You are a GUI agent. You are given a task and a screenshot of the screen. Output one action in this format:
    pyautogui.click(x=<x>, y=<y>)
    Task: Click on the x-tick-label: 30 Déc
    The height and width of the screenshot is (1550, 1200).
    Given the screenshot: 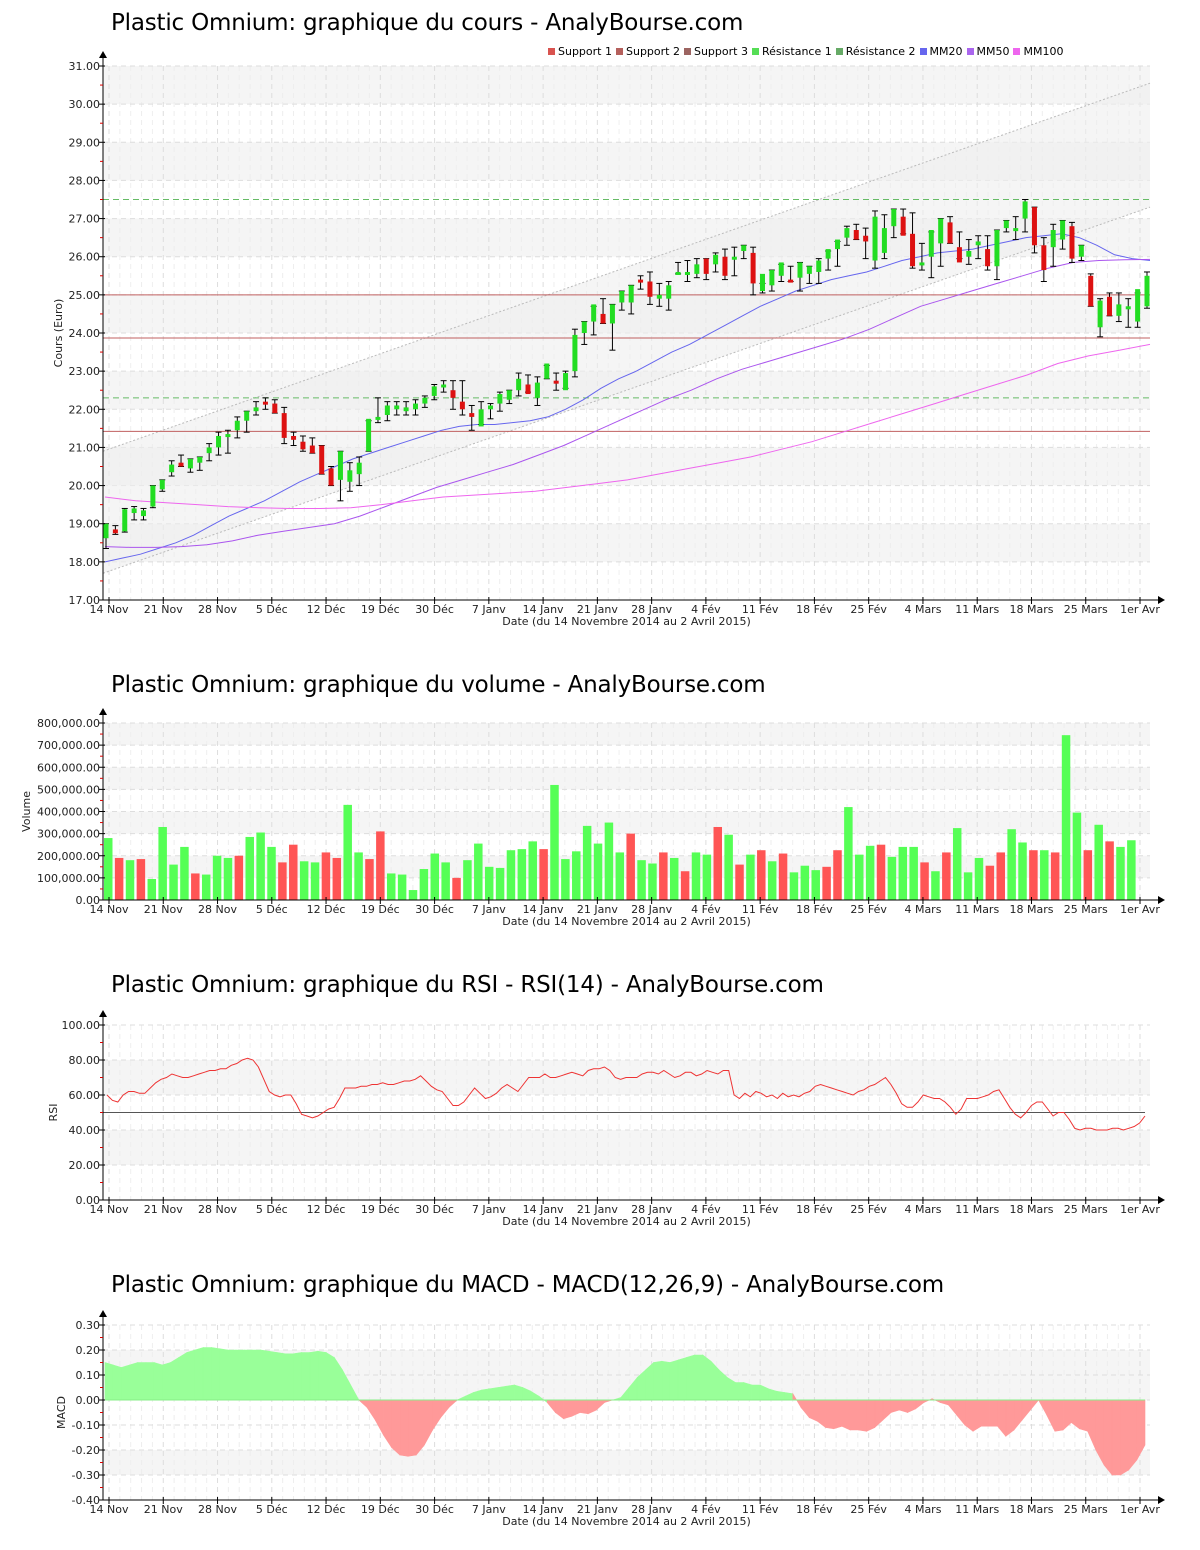 What is the action you would take?
    pyautogui.click(x=434, y=909)
    